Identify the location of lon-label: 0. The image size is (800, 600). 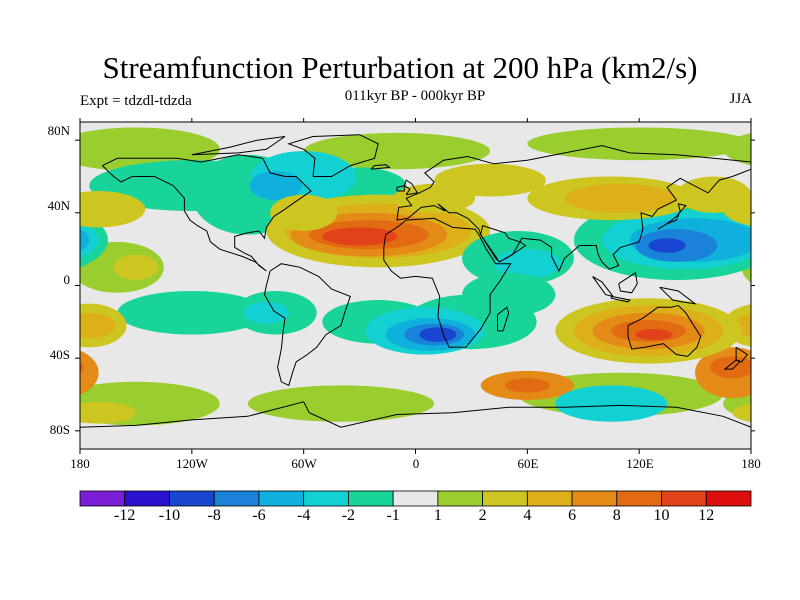
(416, 463).